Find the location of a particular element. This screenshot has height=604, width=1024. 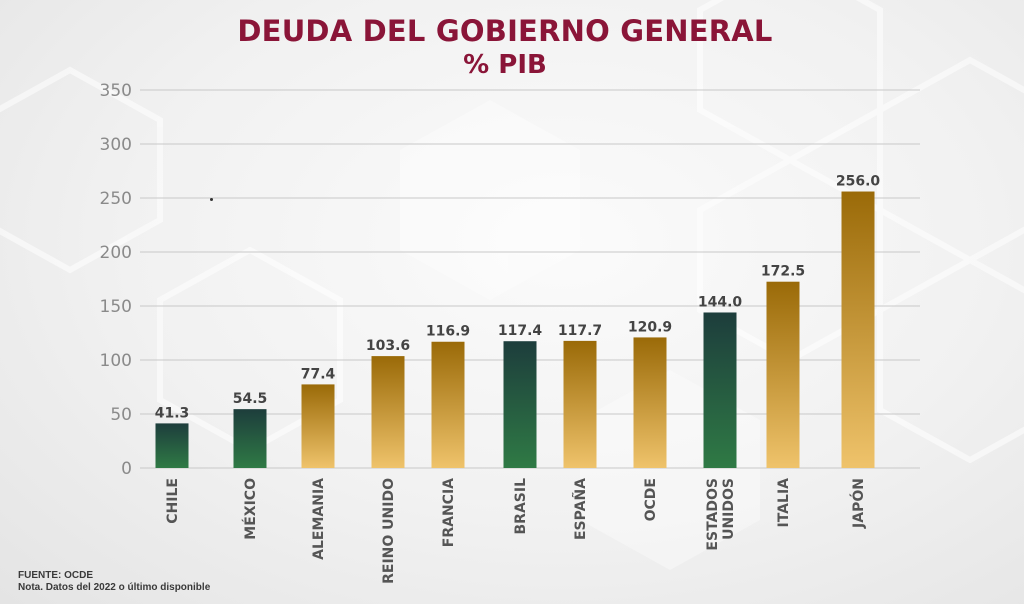

value-label: 172.5 is located at coordinates (783, 272).